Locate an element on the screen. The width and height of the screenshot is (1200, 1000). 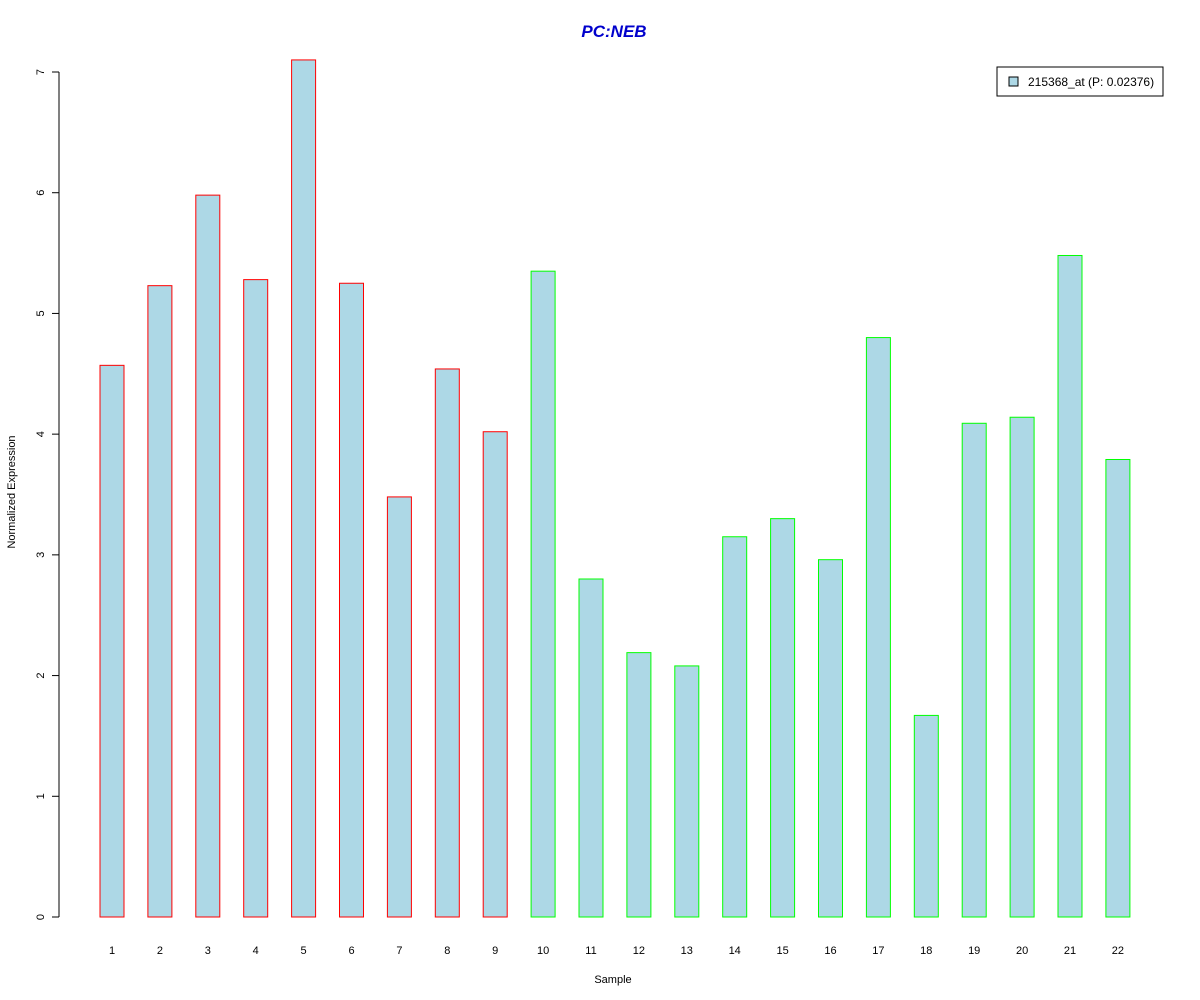
x-tick-label: 18 is located at coordinates (926, 951).